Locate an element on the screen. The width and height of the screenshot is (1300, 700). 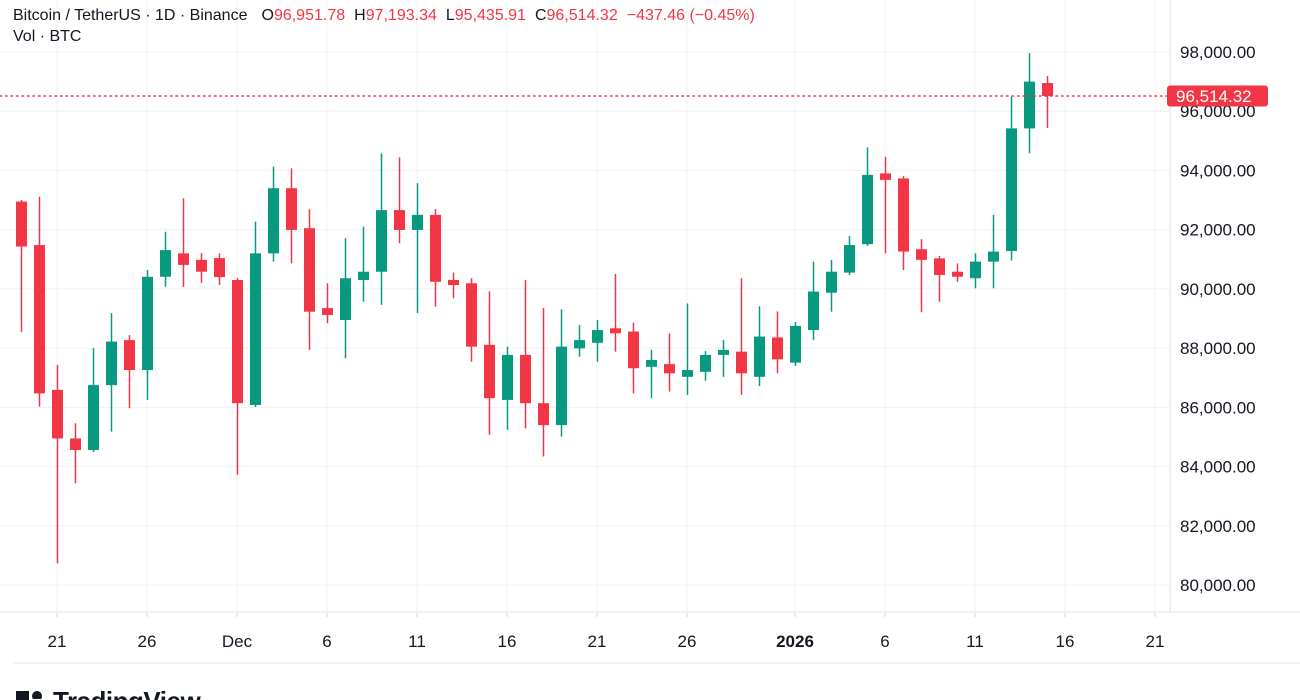
low-label: L is located at coordinates (450, 15).